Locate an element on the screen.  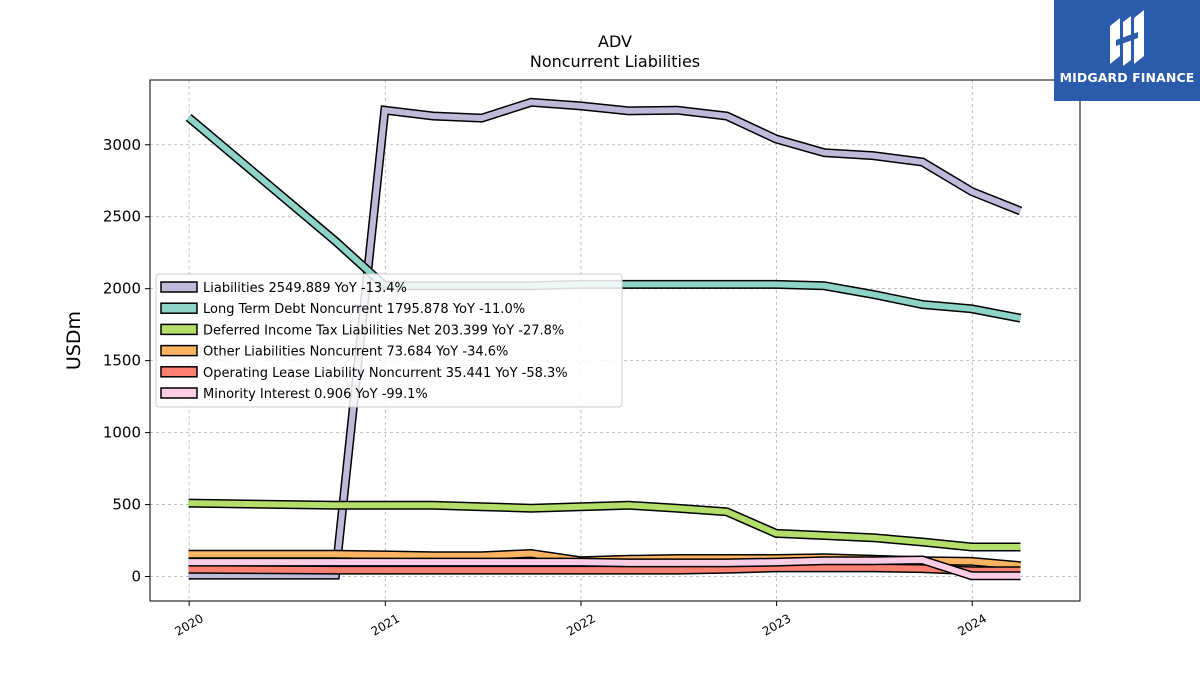
legend-label: Liabilities 2549.889 YoY -13.4% is located at coordinates (305, 288).